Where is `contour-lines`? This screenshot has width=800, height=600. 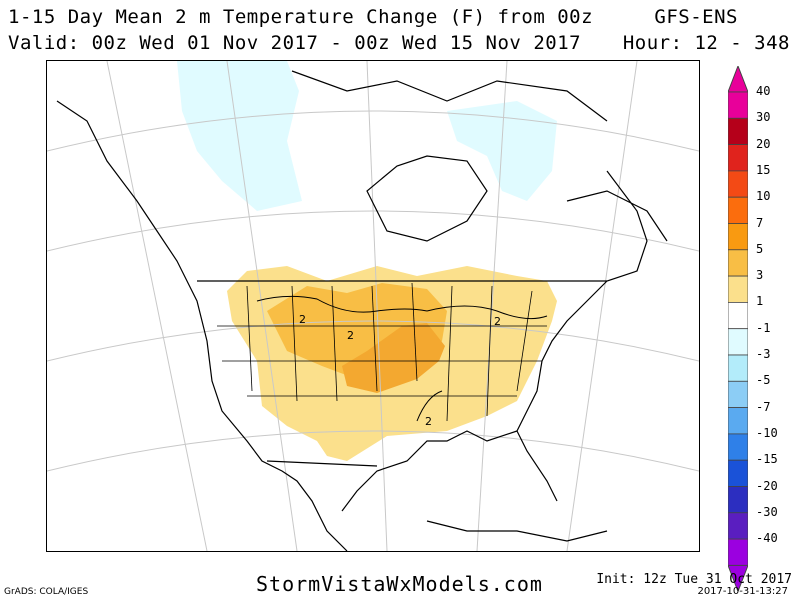 contour-lines is located at coordinates (402, 358).